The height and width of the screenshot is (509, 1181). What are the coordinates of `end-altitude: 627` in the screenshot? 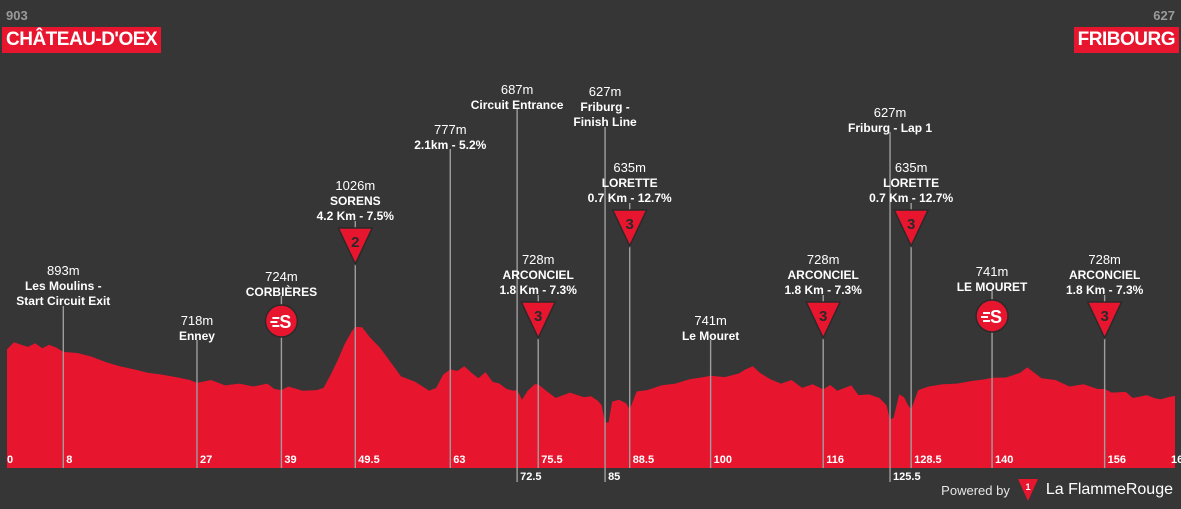 It's located at (1164, 15).